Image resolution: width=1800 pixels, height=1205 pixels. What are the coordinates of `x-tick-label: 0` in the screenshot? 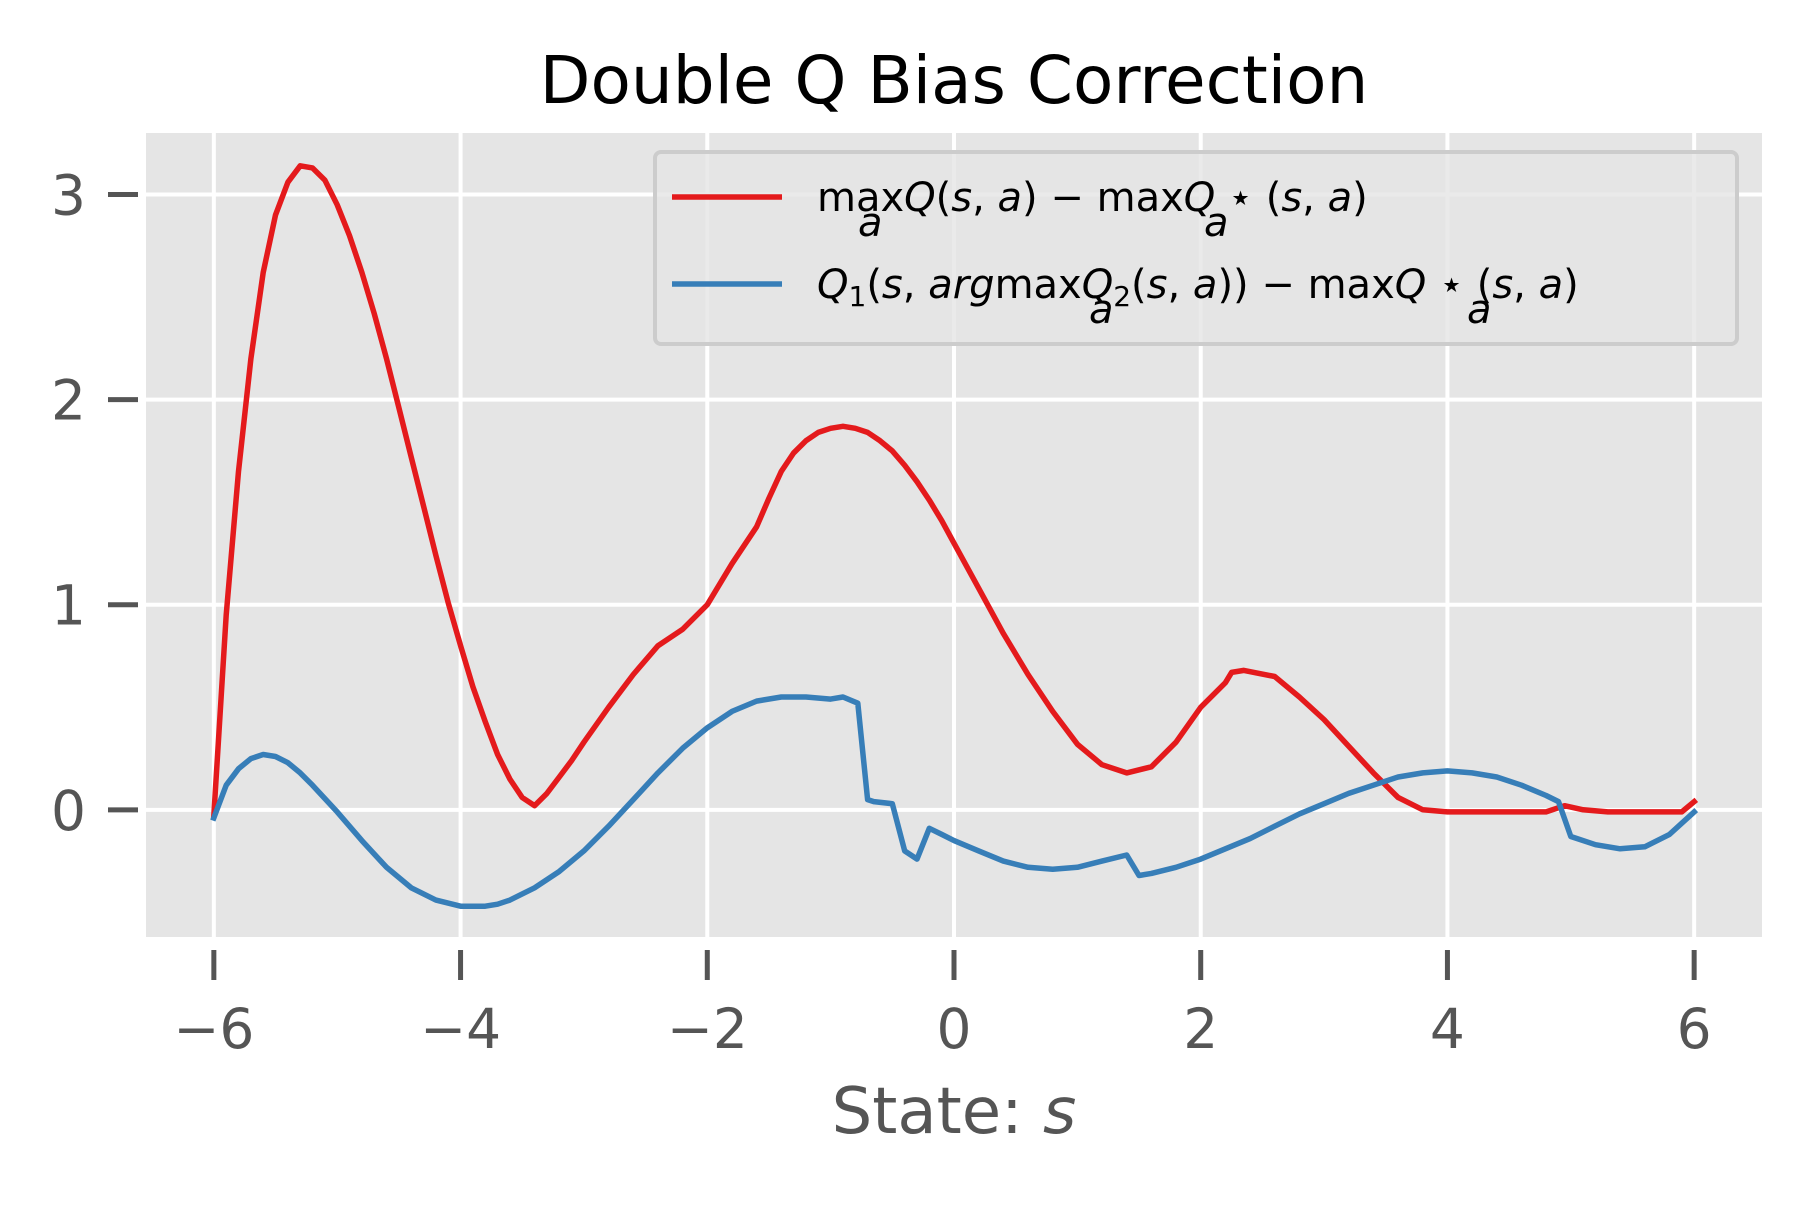 It's located at (954, 1029).